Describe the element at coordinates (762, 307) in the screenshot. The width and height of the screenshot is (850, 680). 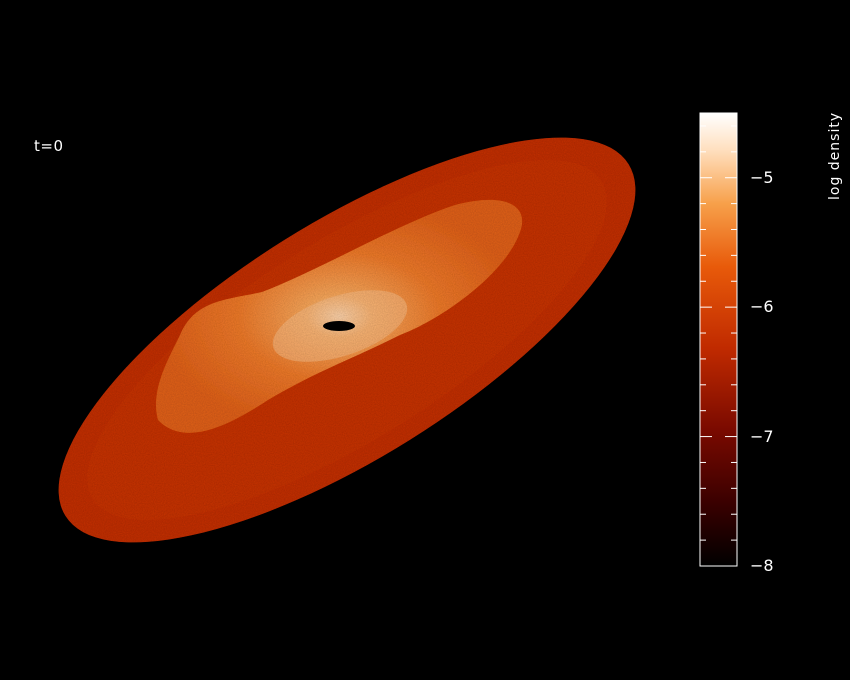
I see `colorbar-tick-label: −6` at that location.